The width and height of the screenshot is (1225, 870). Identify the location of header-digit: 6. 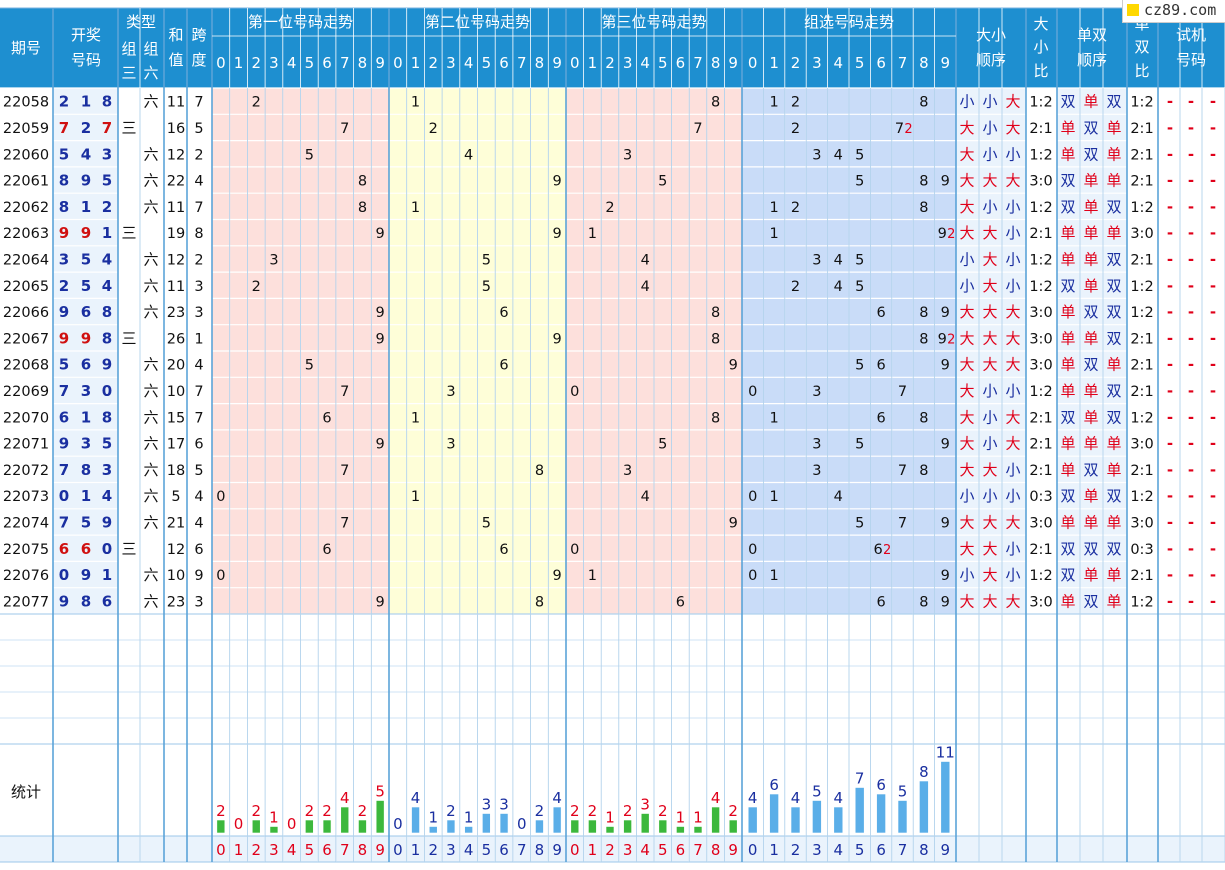
(681, 63).